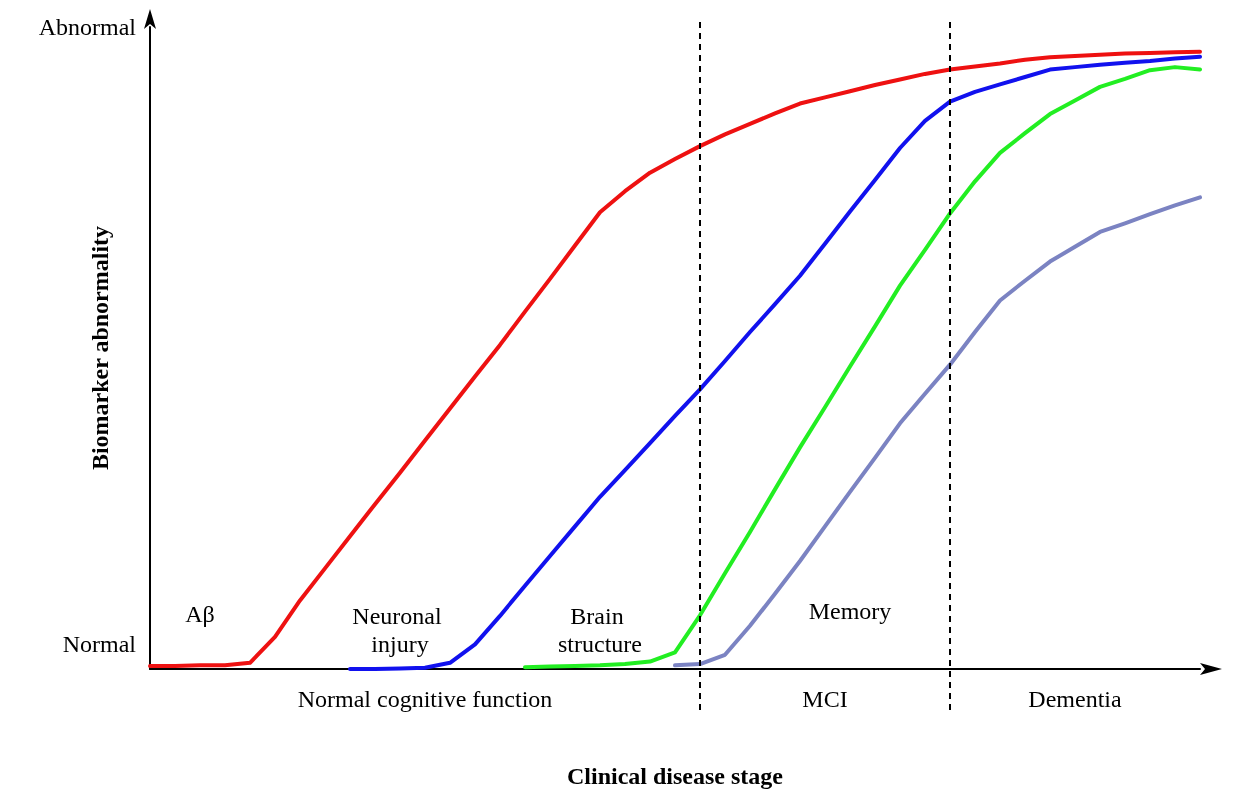  I want to click on text: Normal cognitive function, so click(425, 699).